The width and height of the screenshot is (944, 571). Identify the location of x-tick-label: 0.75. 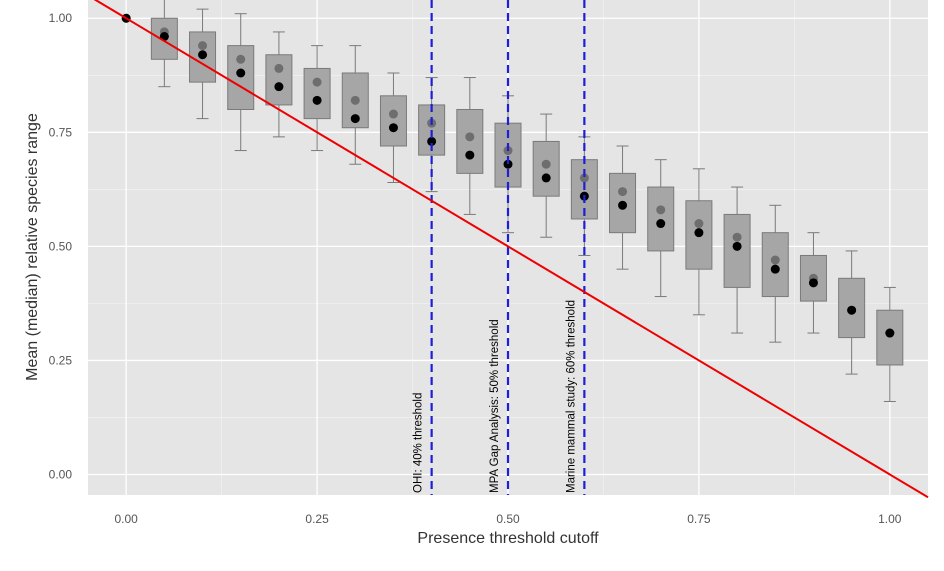
(699, 519).